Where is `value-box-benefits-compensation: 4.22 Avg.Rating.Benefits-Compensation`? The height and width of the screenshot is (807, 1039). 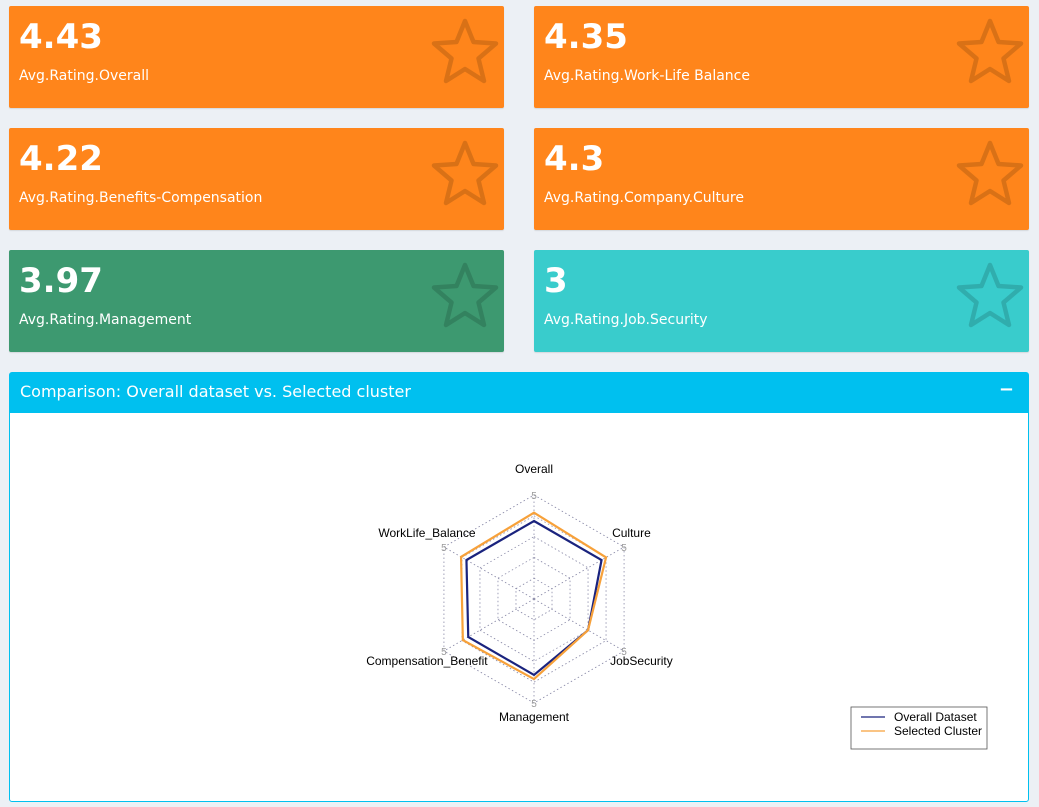 value-box-benefits-compensation: 4.22 Avg.Rating.Benefits-Compensation is located at coordinates (256, 179).